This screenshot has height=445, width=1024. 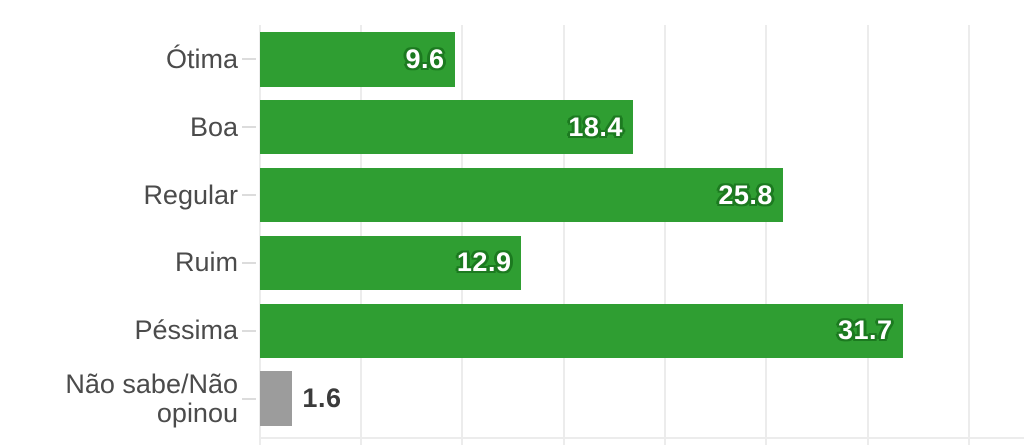 I want to click on value-label: 12.9, so click(x=484, y=262).